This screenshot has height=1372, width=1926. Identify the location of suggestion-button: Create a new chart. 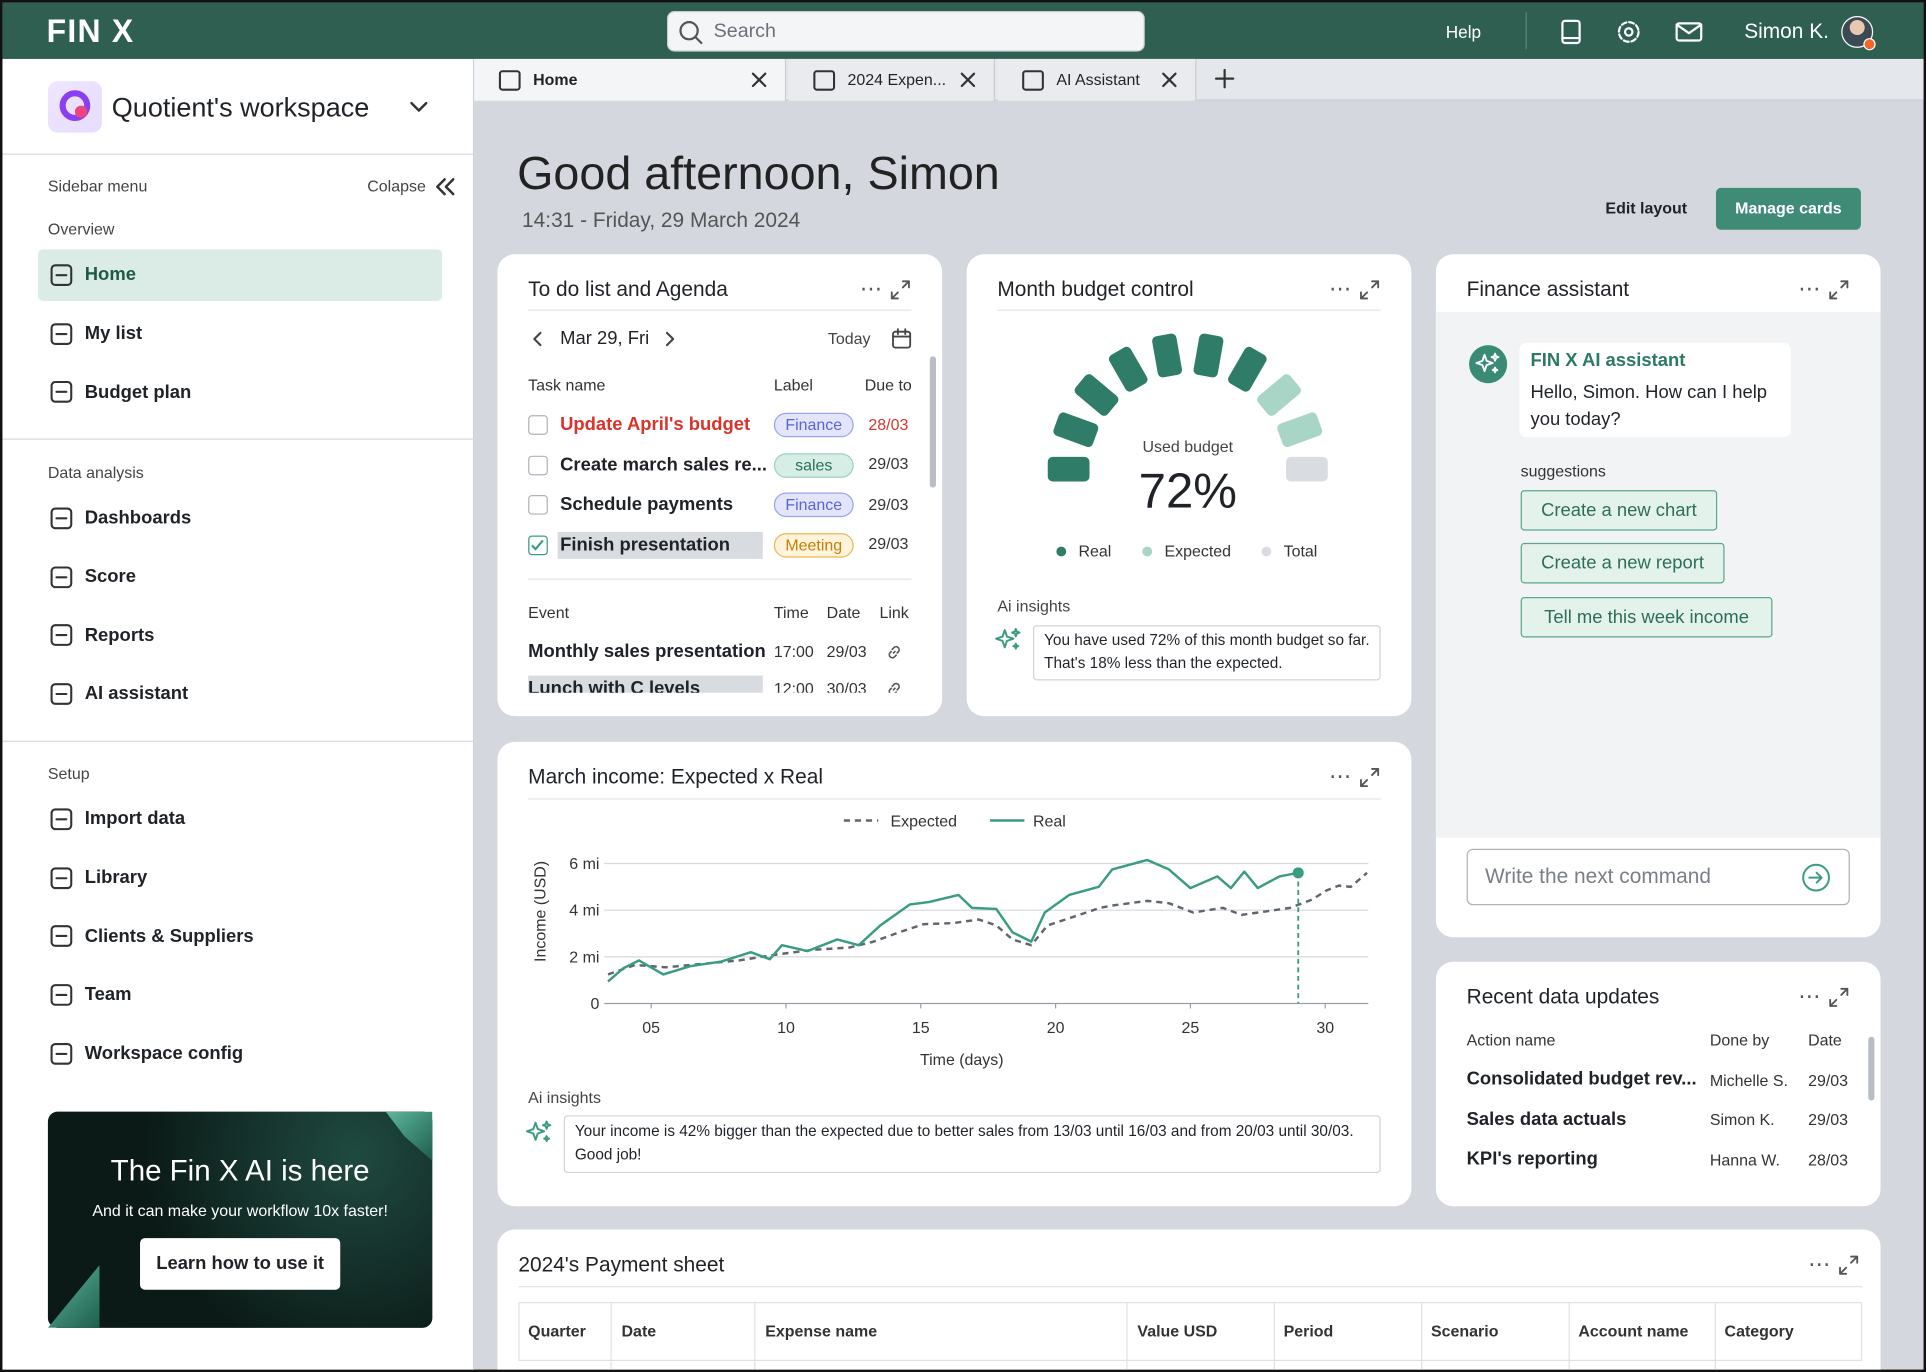
(1619, 510).